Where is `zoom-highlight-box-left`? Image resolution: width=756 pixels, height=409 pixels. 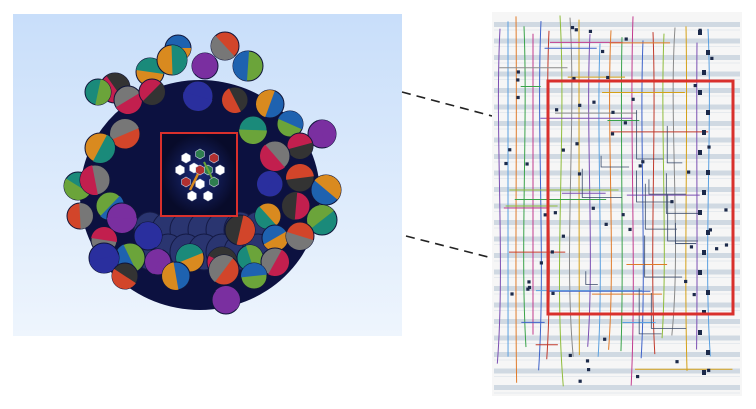
zoom-highlight-box-left is located at coordinates (199, 174).